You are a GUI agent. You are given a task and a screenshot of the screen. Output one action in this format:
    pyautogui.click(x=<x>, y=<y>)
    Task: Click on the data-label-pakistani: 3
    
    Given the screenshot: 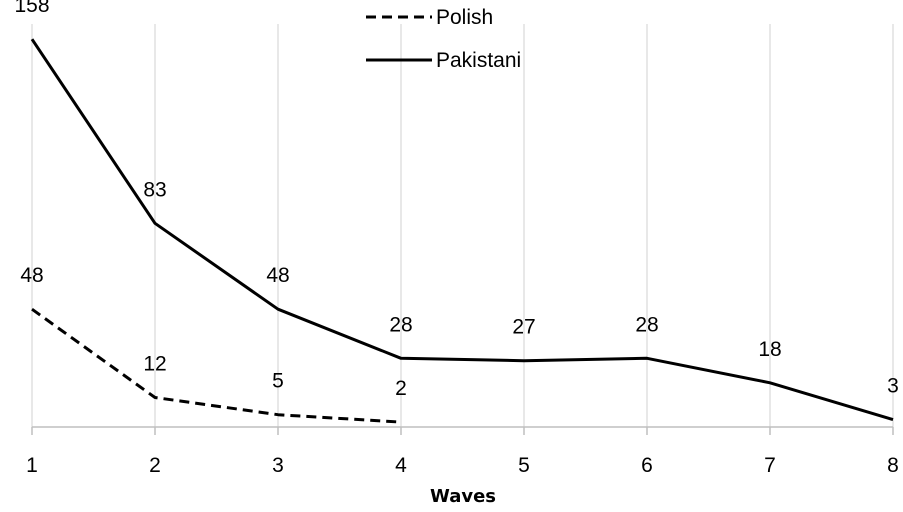 What is the action you would take?
    pyautogui.click(x=893, y=386)
    